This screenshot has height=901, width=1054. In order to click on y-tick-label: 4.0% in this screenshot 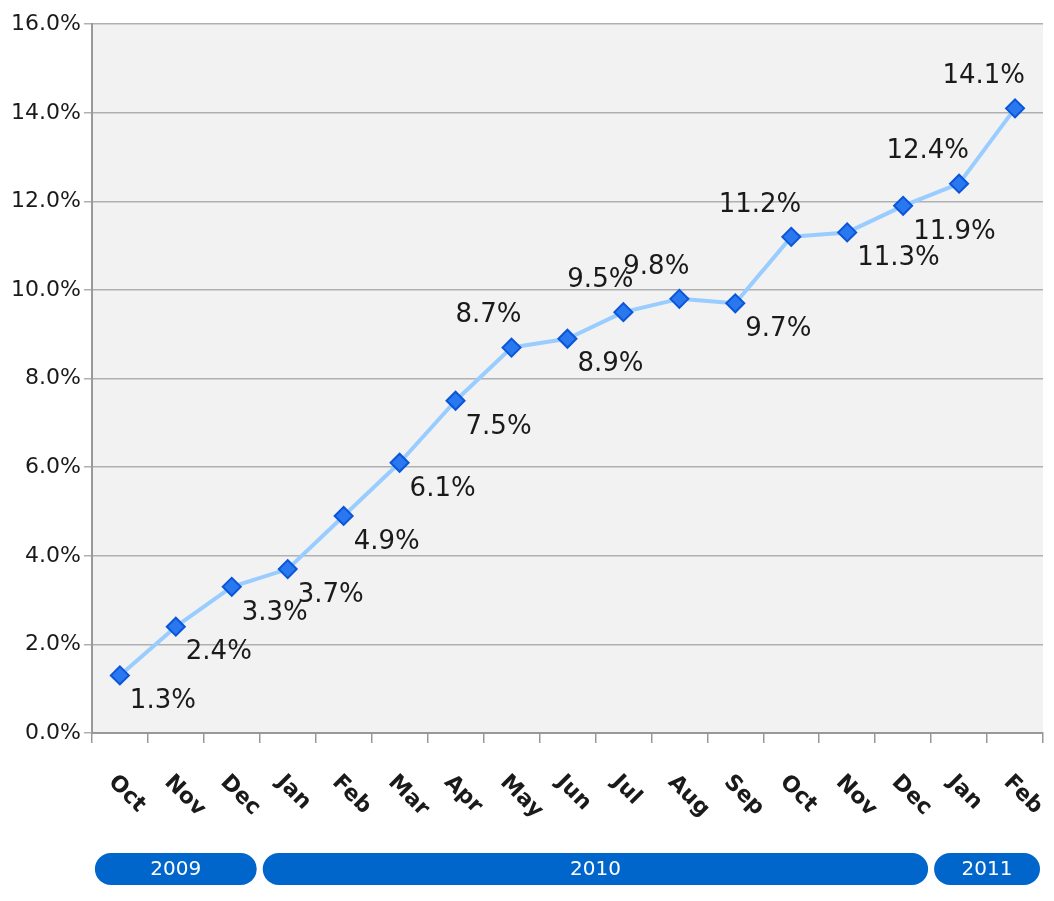, I will do `click(52, 554)`.